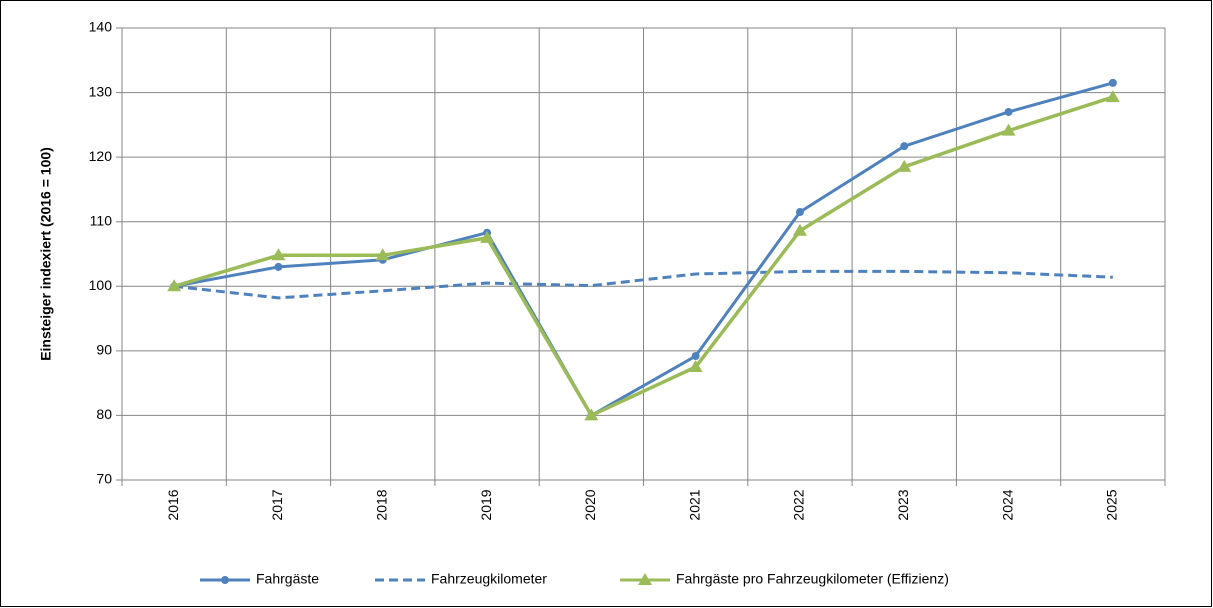 The height and width of the screenshot is (608, 1213). I want to click on x-tick-label: 2024, so click(1007, 504).